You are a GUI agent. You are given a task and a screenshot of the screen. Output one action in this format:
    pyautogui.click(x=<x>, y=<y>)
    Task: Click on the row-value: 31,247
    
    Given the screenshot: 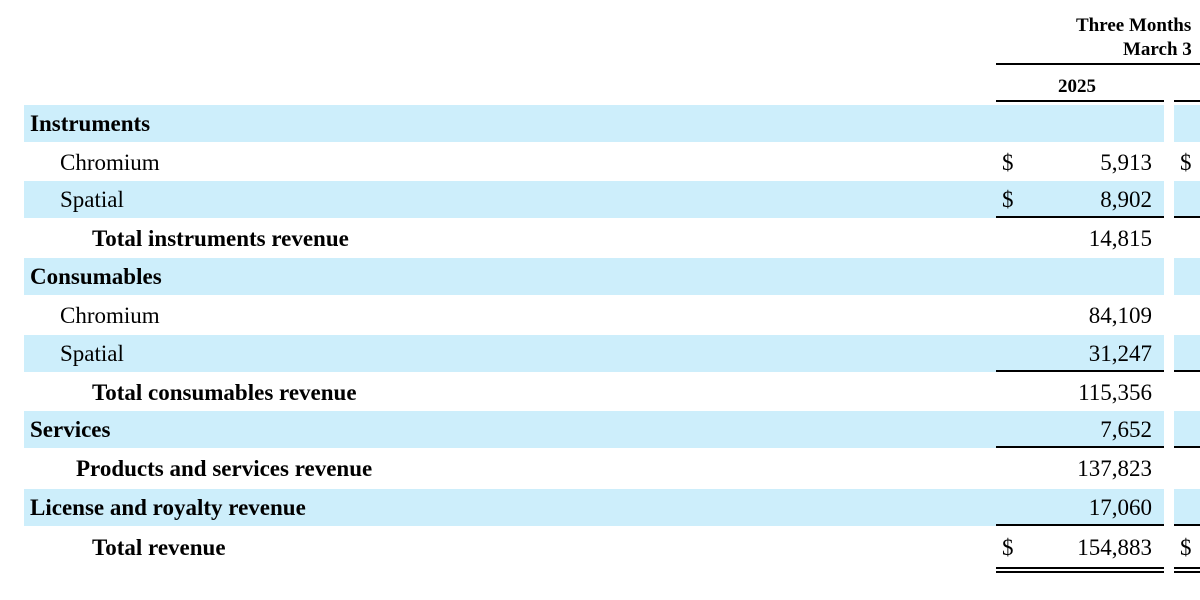 What is the action you would take?
    pyautogui.click(x=1120, y=353)
    